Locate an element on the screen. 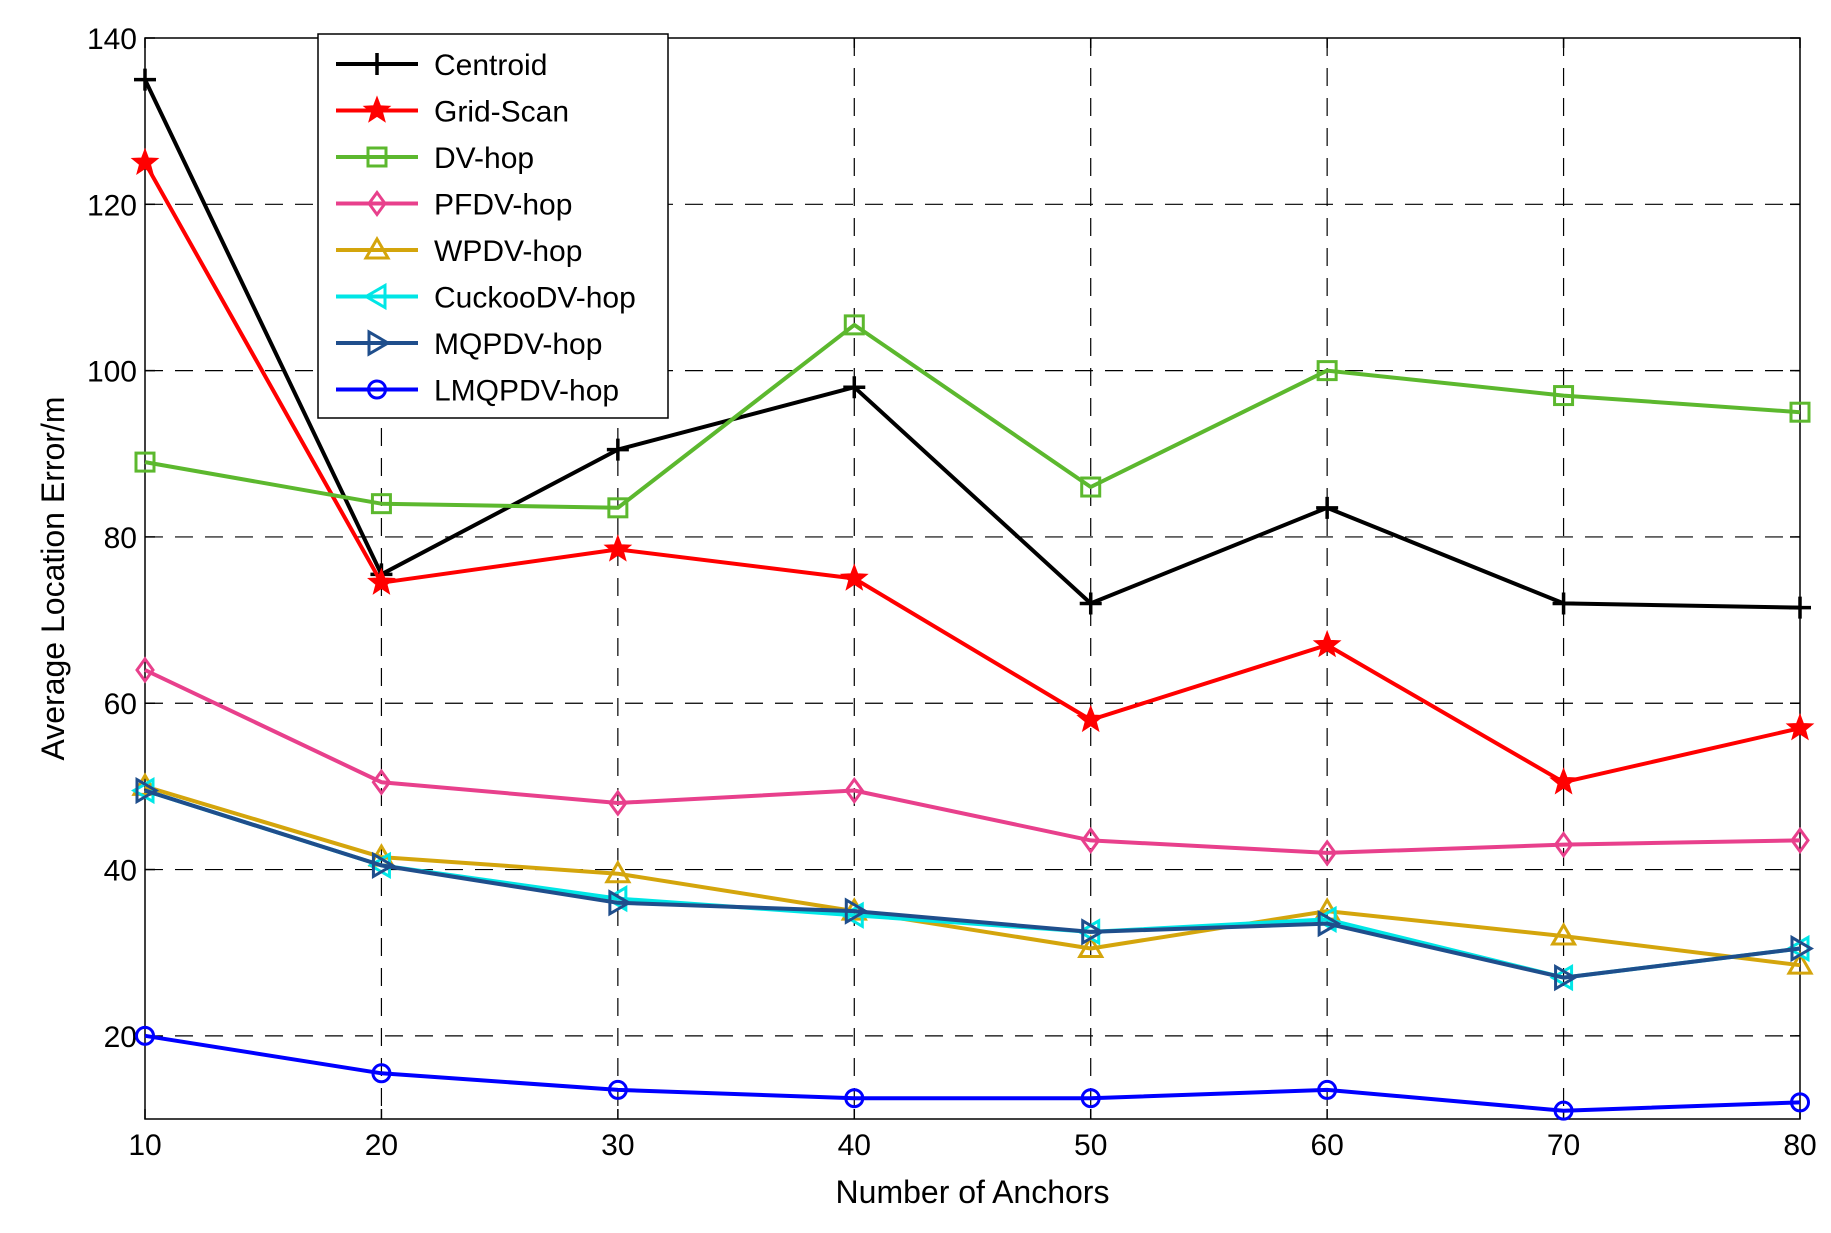 The image size is (1831, 1233). legend-label-mqpdv-hop: MQPDV-hop is located at coordinates (518, 344).